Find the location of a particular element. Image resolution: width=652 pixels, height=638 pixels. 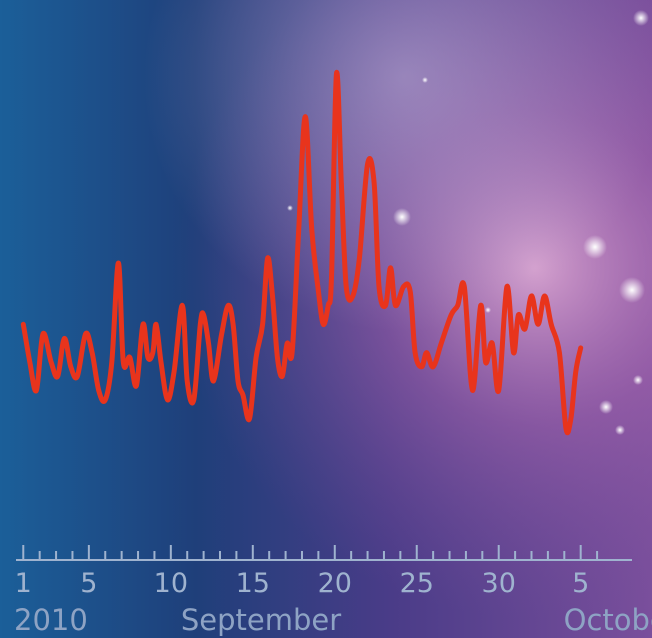

x-tick-label: 20 is located at coordinates (335, 583).